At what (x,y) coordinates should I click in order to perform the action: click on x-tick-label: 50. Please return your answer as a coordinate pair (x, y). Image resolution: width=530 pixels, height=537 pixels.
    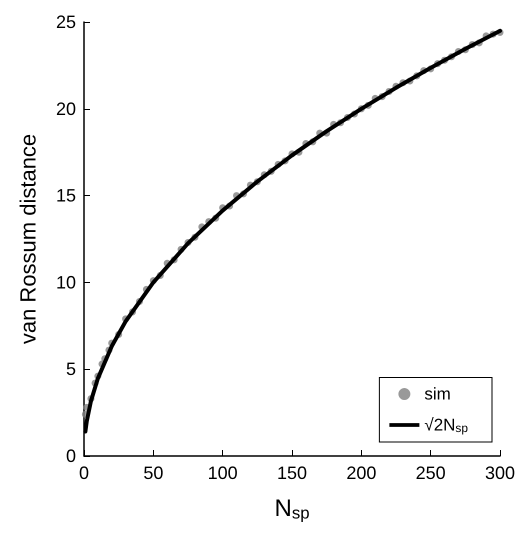
    Looking at the image, I should click on (153, 473).